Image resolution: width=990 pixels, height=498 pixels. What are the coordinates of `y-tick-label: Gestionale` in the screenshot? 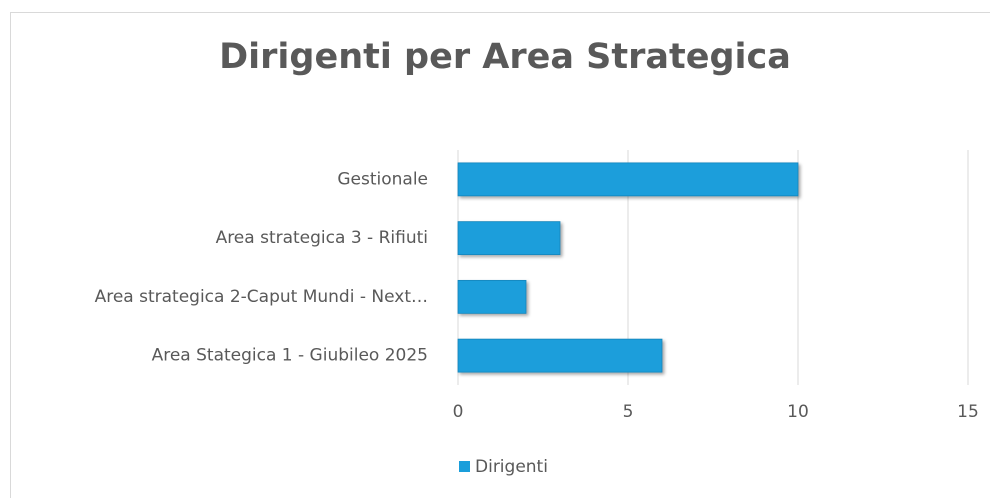 It's located at (382, 179).